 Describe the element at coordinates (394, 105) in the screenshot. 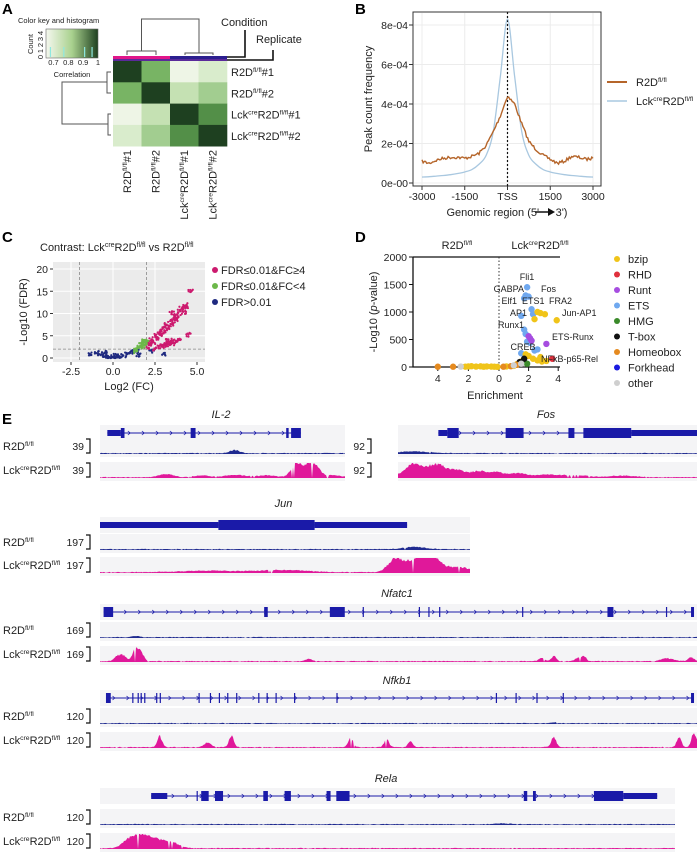

I see `y-tick-label: 4e-04` at that location.